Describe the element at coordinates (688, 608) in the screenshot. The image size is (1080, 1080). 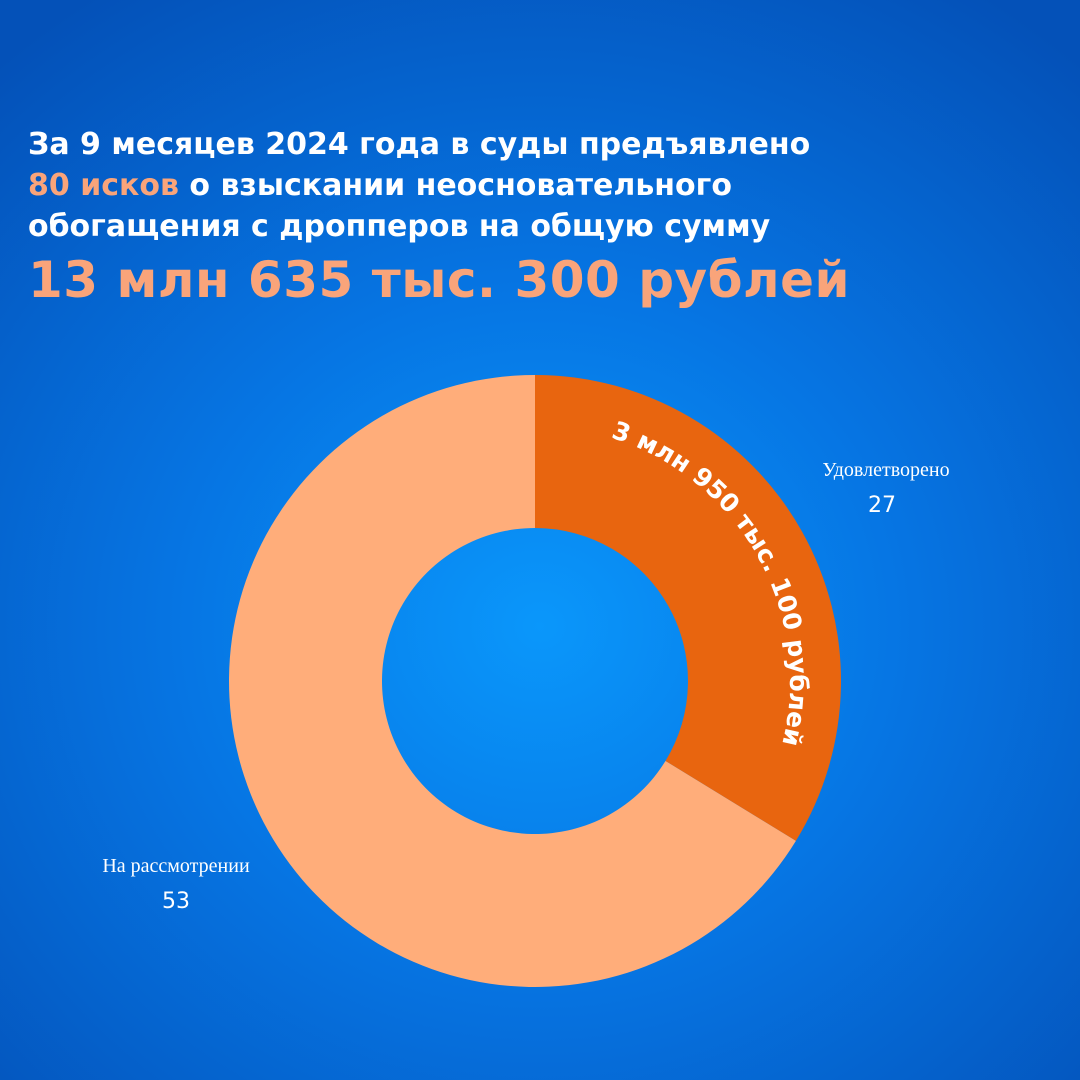
I see `slice-satisfied` at that location.